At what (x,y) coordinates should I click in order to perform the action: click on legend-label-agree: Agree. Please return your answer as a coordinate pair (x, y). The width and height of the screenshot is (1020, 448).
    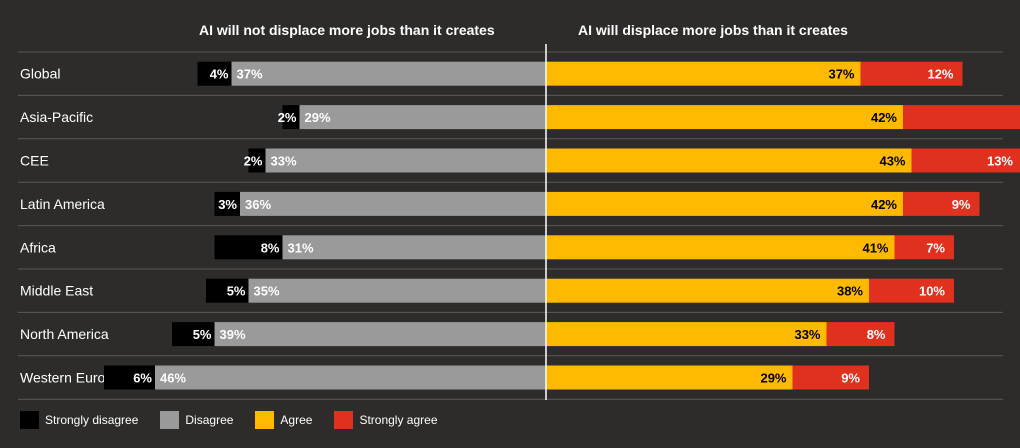
    Looking at the image, I should click on (296, 420).